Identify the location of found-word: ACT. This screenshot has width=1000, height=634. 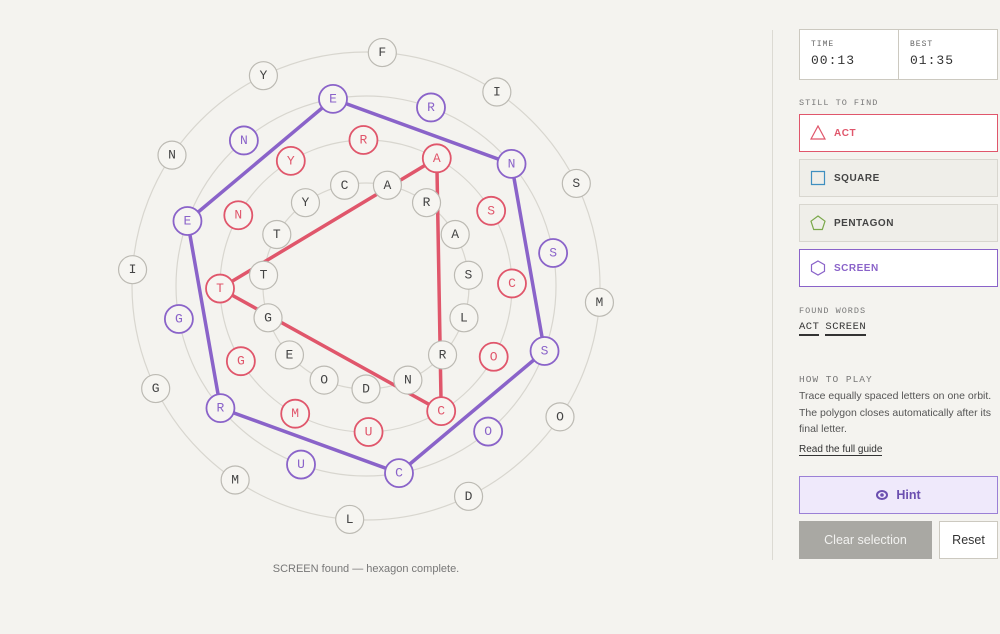
(809, 328).